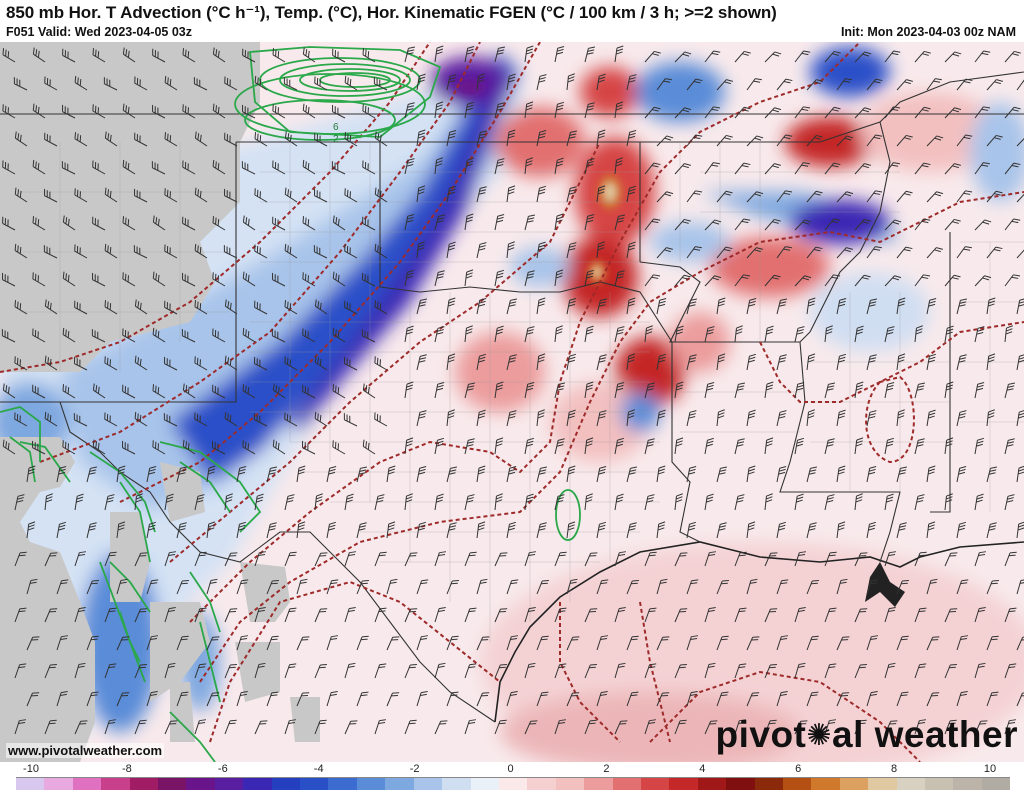 This screenshot has width=1024, height=791. I want to click on gear-icon: ✺, so click(819, 735).